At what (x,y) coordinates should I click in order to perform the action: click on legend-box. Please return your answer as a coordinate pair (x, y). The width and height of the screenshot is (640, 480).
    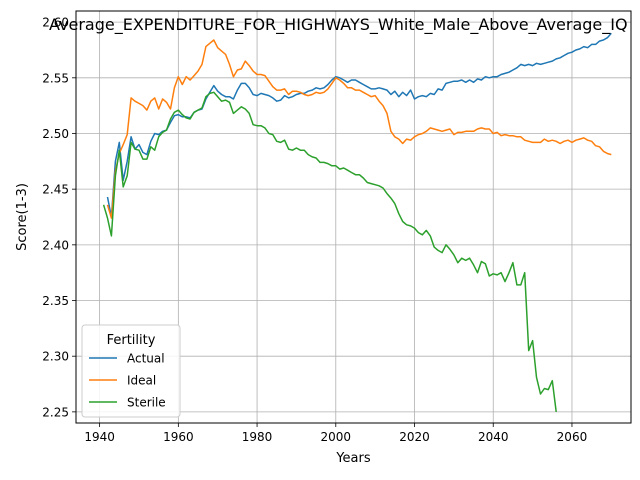
    Looking at the image, I should click on (131, 371).